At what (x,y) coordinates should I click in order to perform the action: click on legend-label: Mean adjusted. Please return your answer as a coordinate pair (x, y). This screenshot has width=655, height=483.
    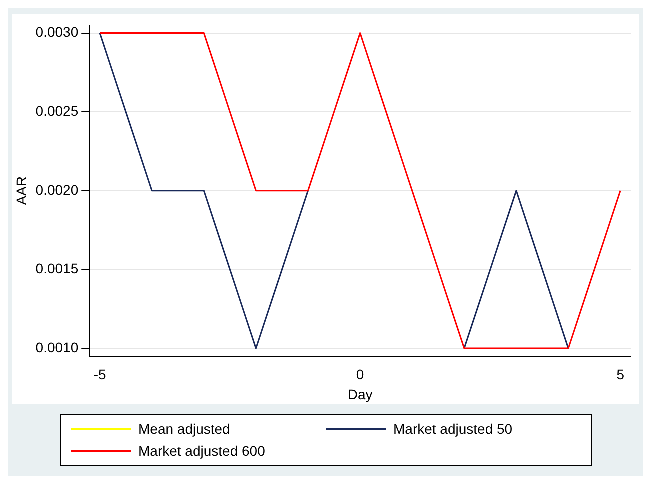
    Looking at the image, I should click on (184, 429).